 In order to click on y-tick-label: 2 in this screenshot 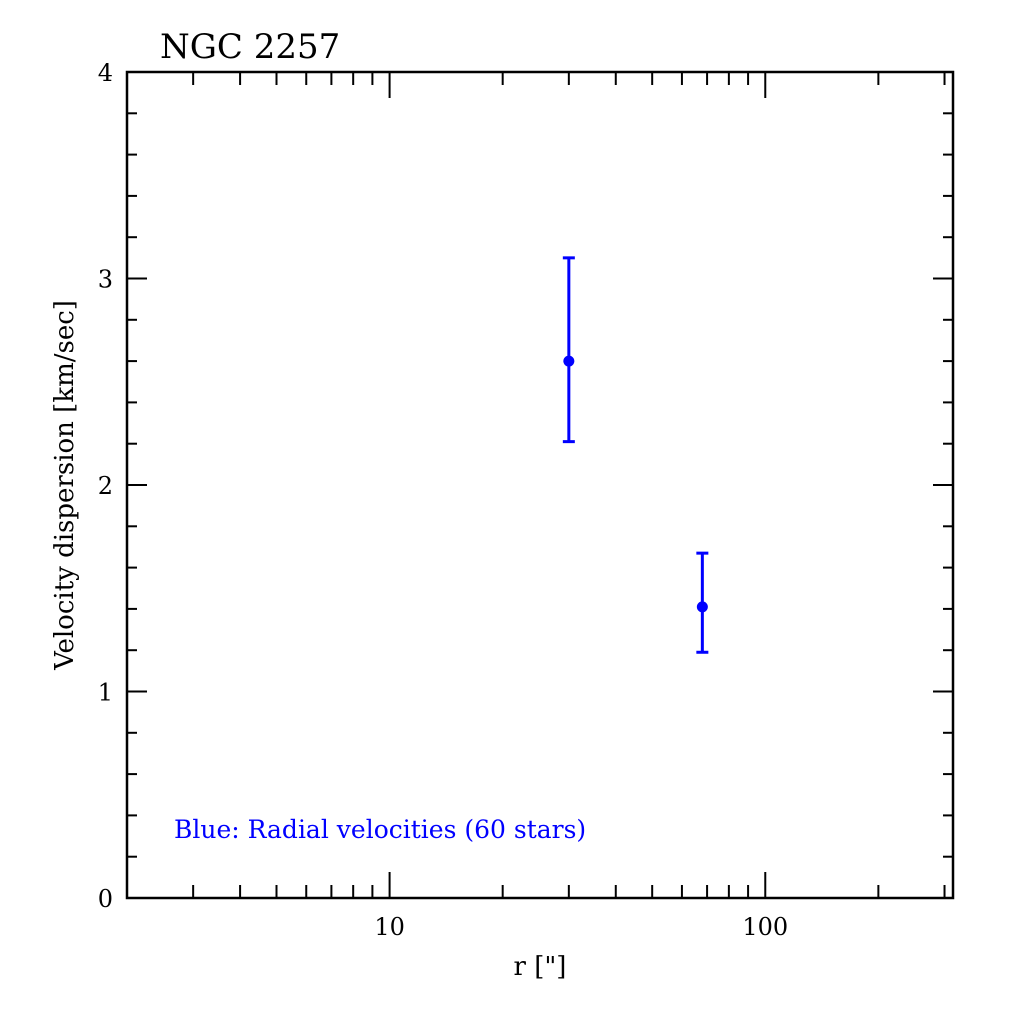, I will do `click(105, 486)`.